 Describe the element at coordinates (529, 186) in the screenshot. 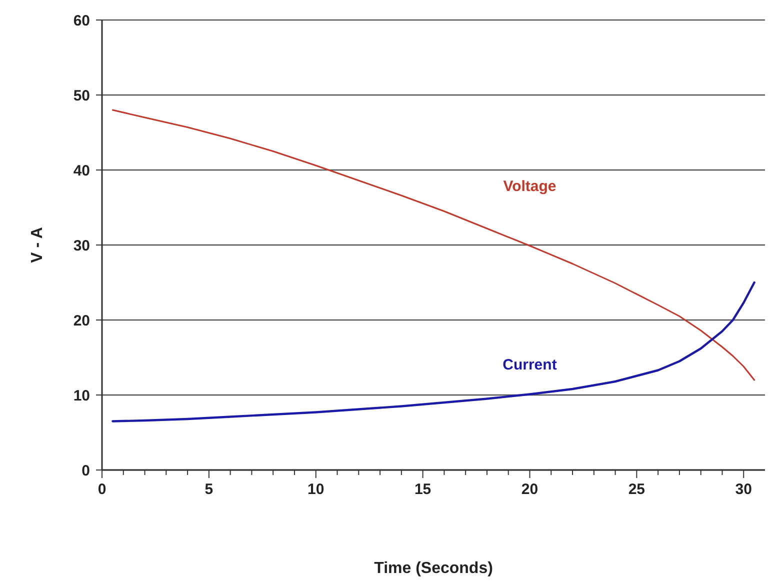

I see `text: Voltage` at that location.